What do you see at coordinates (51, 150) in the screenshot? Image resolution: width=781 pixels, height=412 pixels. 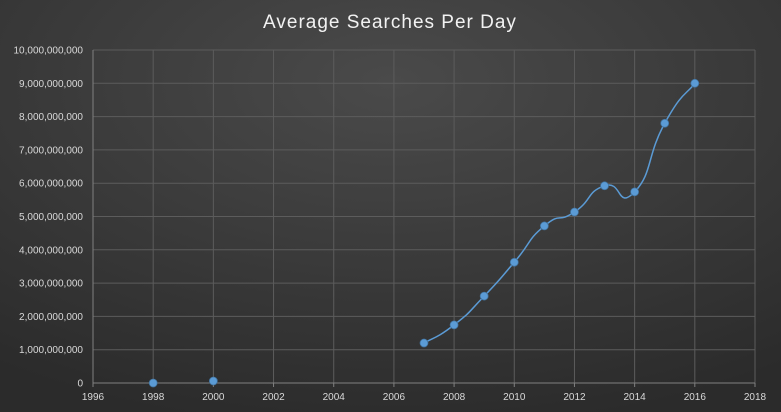 I see `y-tick-label: 7,000,000,000` at bounding box center [51, 150].